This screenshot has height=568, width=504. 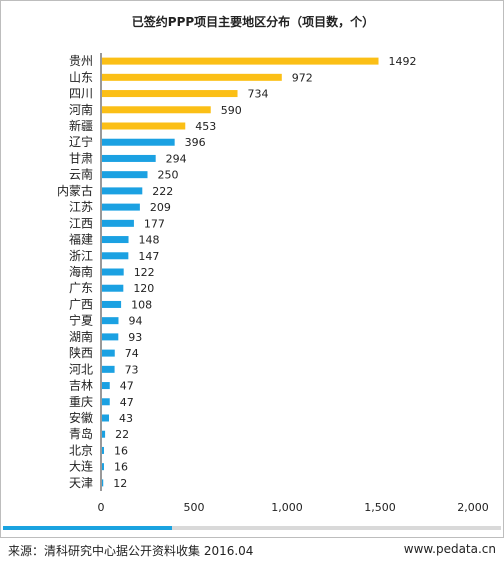 I want to click on category-label: 北京, so click(x=81, y=450).